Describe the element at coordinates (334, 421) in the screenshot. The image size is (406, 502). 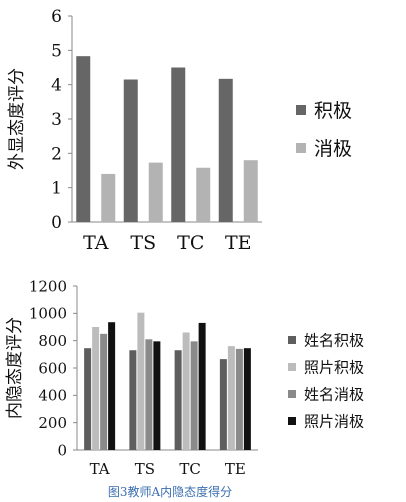
I see `legend-label: 照片消极` at that location.